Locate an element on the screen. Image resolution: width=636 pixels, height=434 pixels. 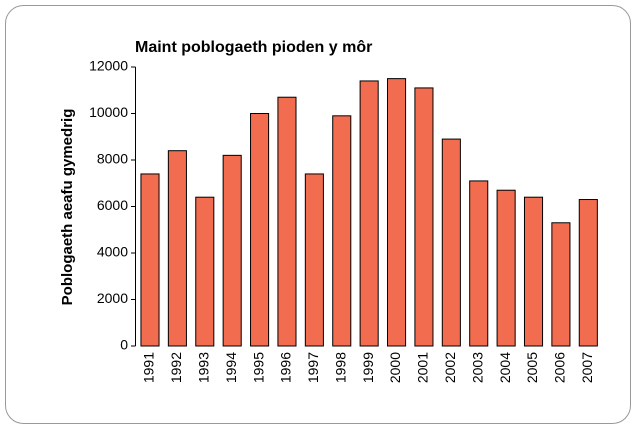
x-tick-label: 2006 is located at coordinates (560, 367).